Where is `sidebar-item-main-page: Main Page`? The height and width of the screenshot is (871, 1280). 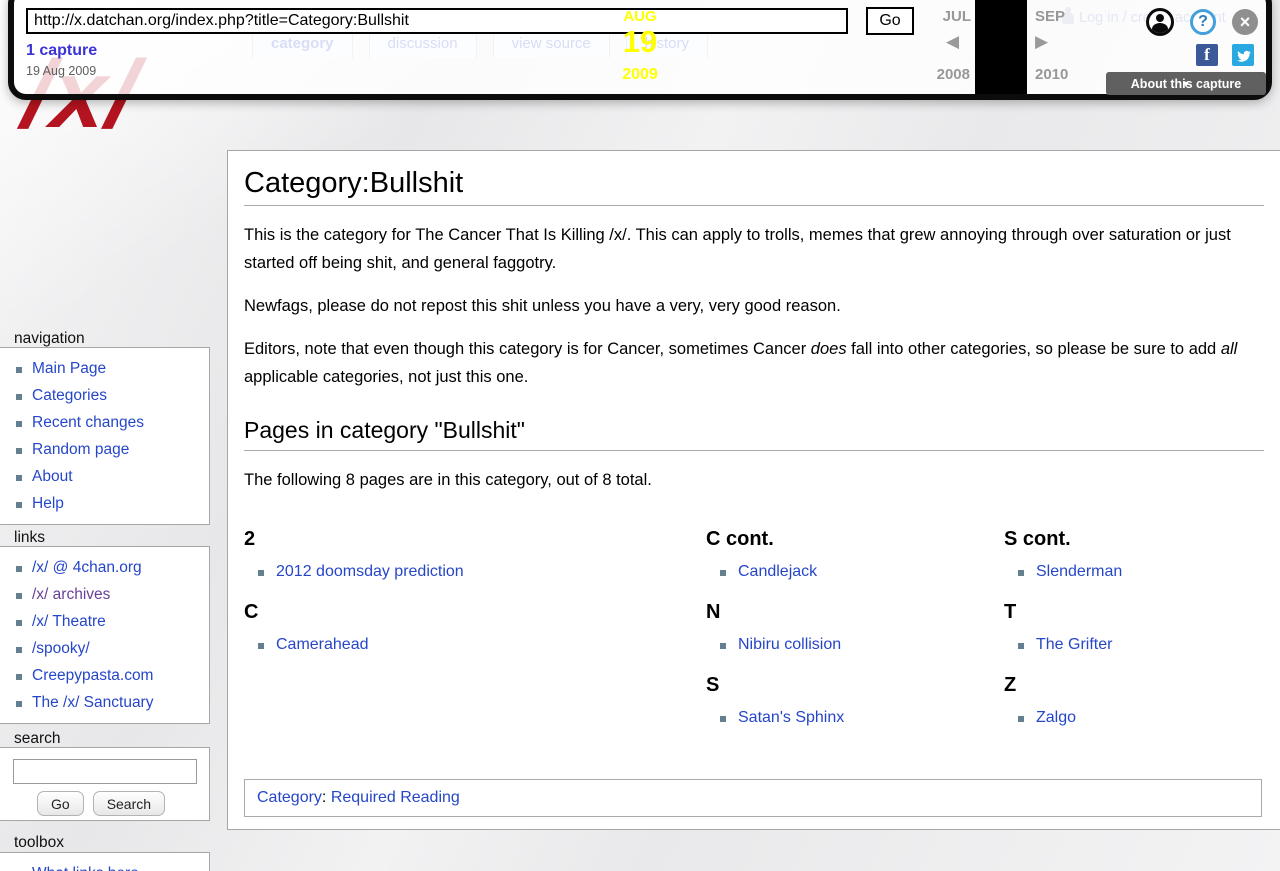
sidebar-item-main-page: Main Page is located at coordinates (104, 368).